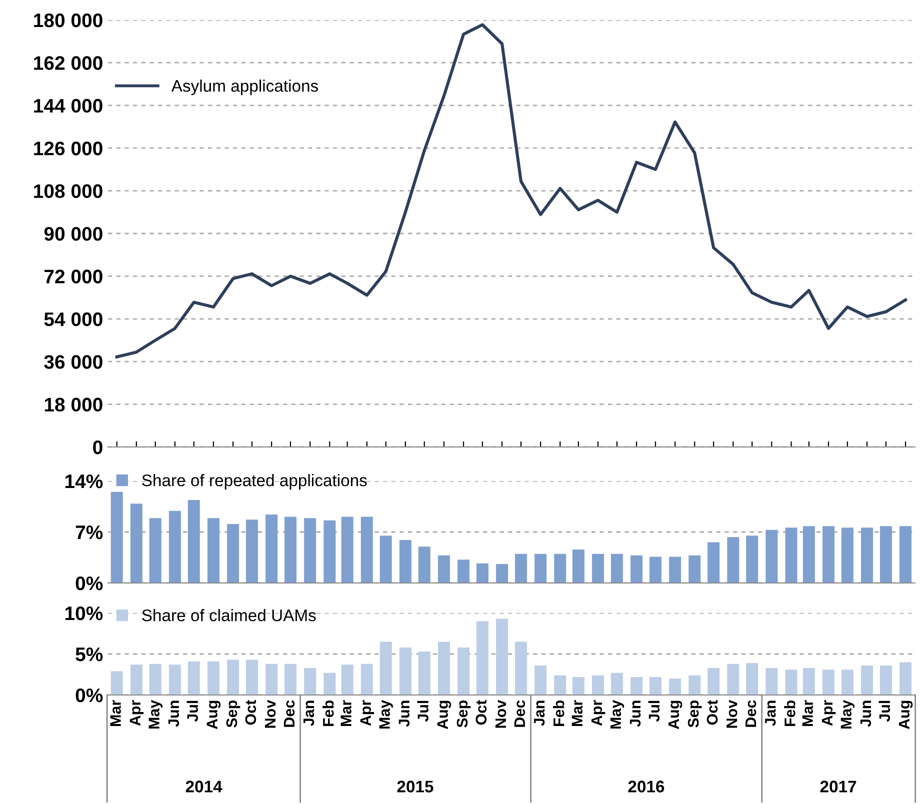 Image resolution: width=922 pixels, height=804 pixels. What do you see at coordinates (89, 583) in the screenshot?
I see `y-tick-label: 0%` at bounding box center [89, 583].